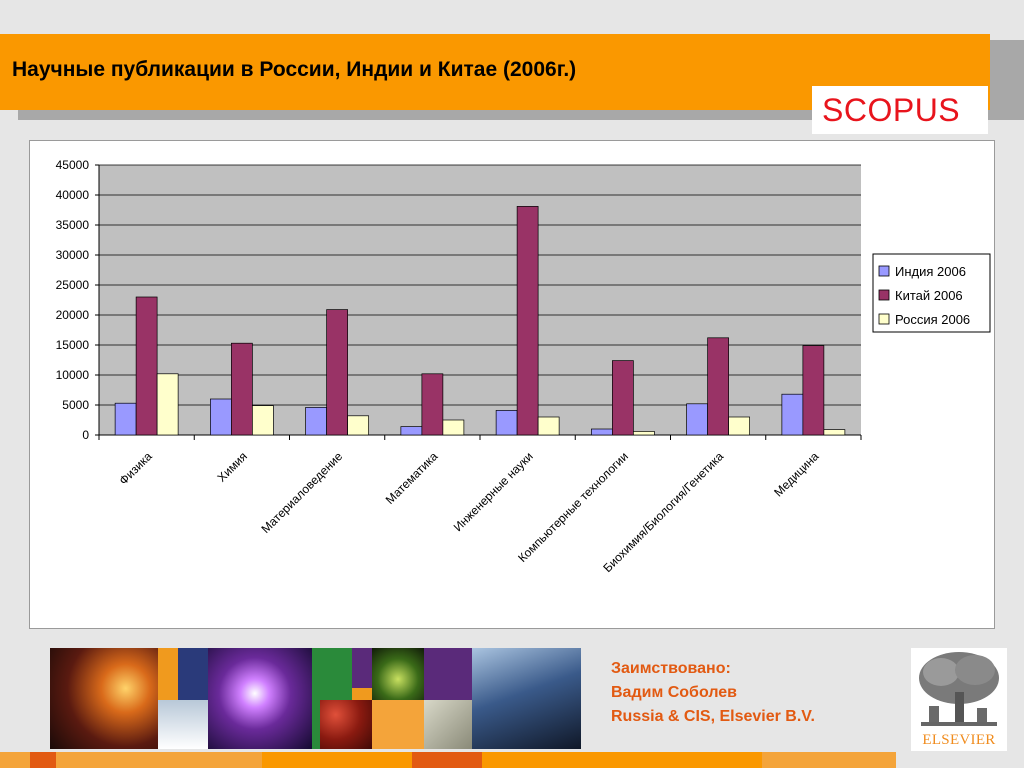  Describe the element at coordinates (412, 478) in the screenshot. I see `x-tick-label: Математика` at that location.